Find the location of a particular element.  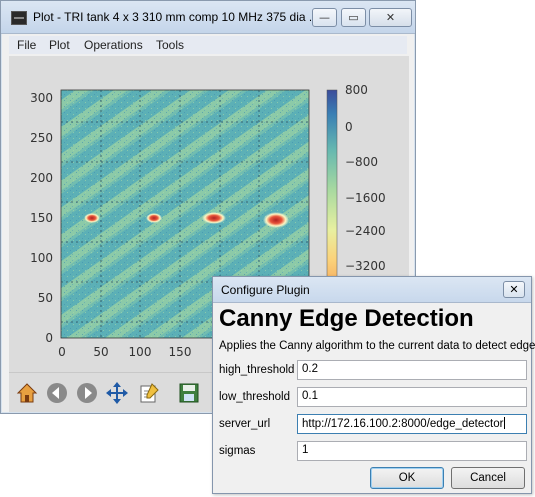

colorbar-tick-0: 0 is located at coordinates (349, 127).